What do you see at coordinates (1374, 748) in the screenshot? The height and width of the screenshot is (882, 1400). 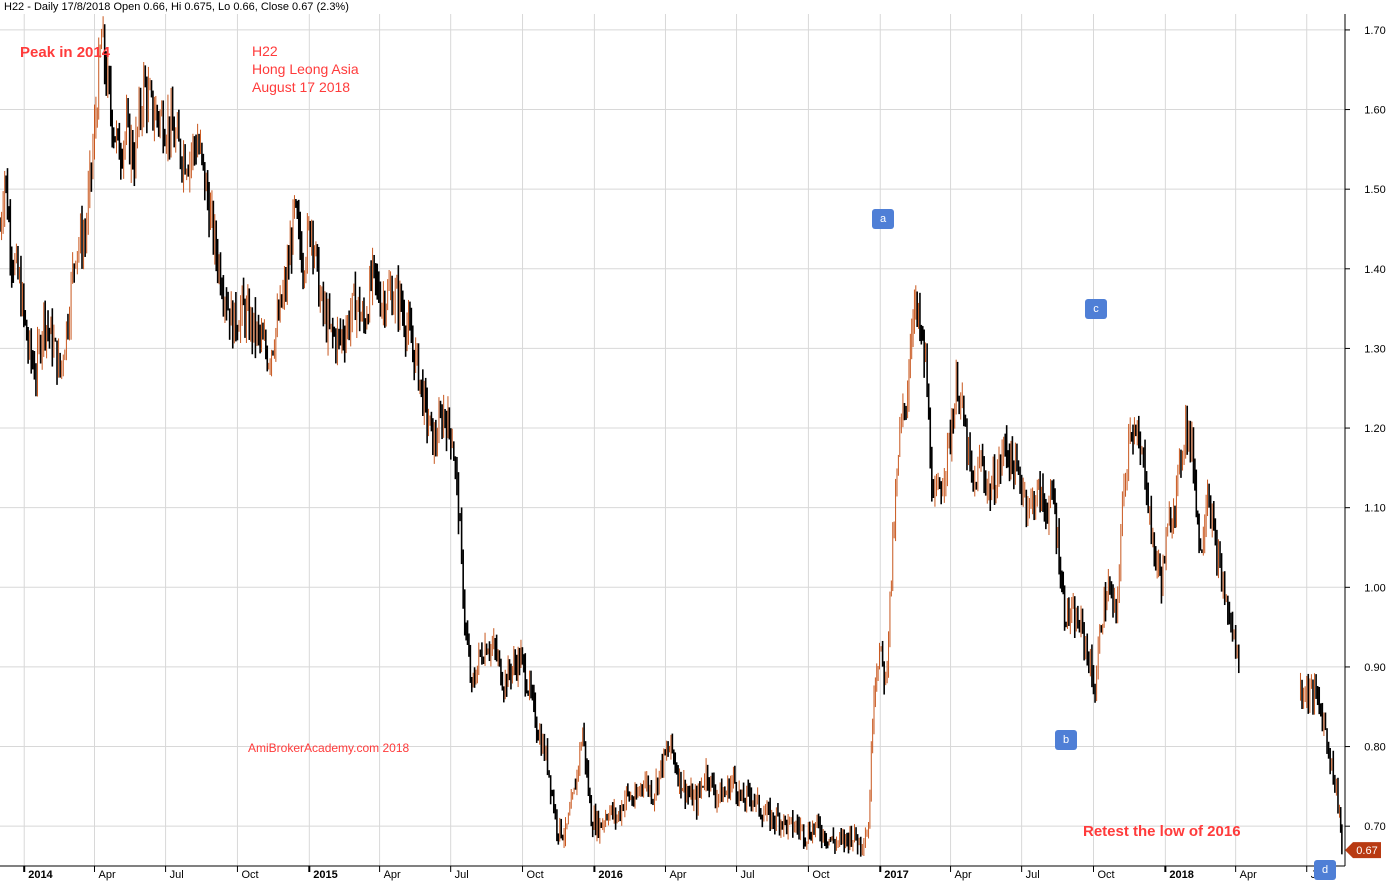 I see `y-tick-label: 0.80` at bounding box center [1374, 748].